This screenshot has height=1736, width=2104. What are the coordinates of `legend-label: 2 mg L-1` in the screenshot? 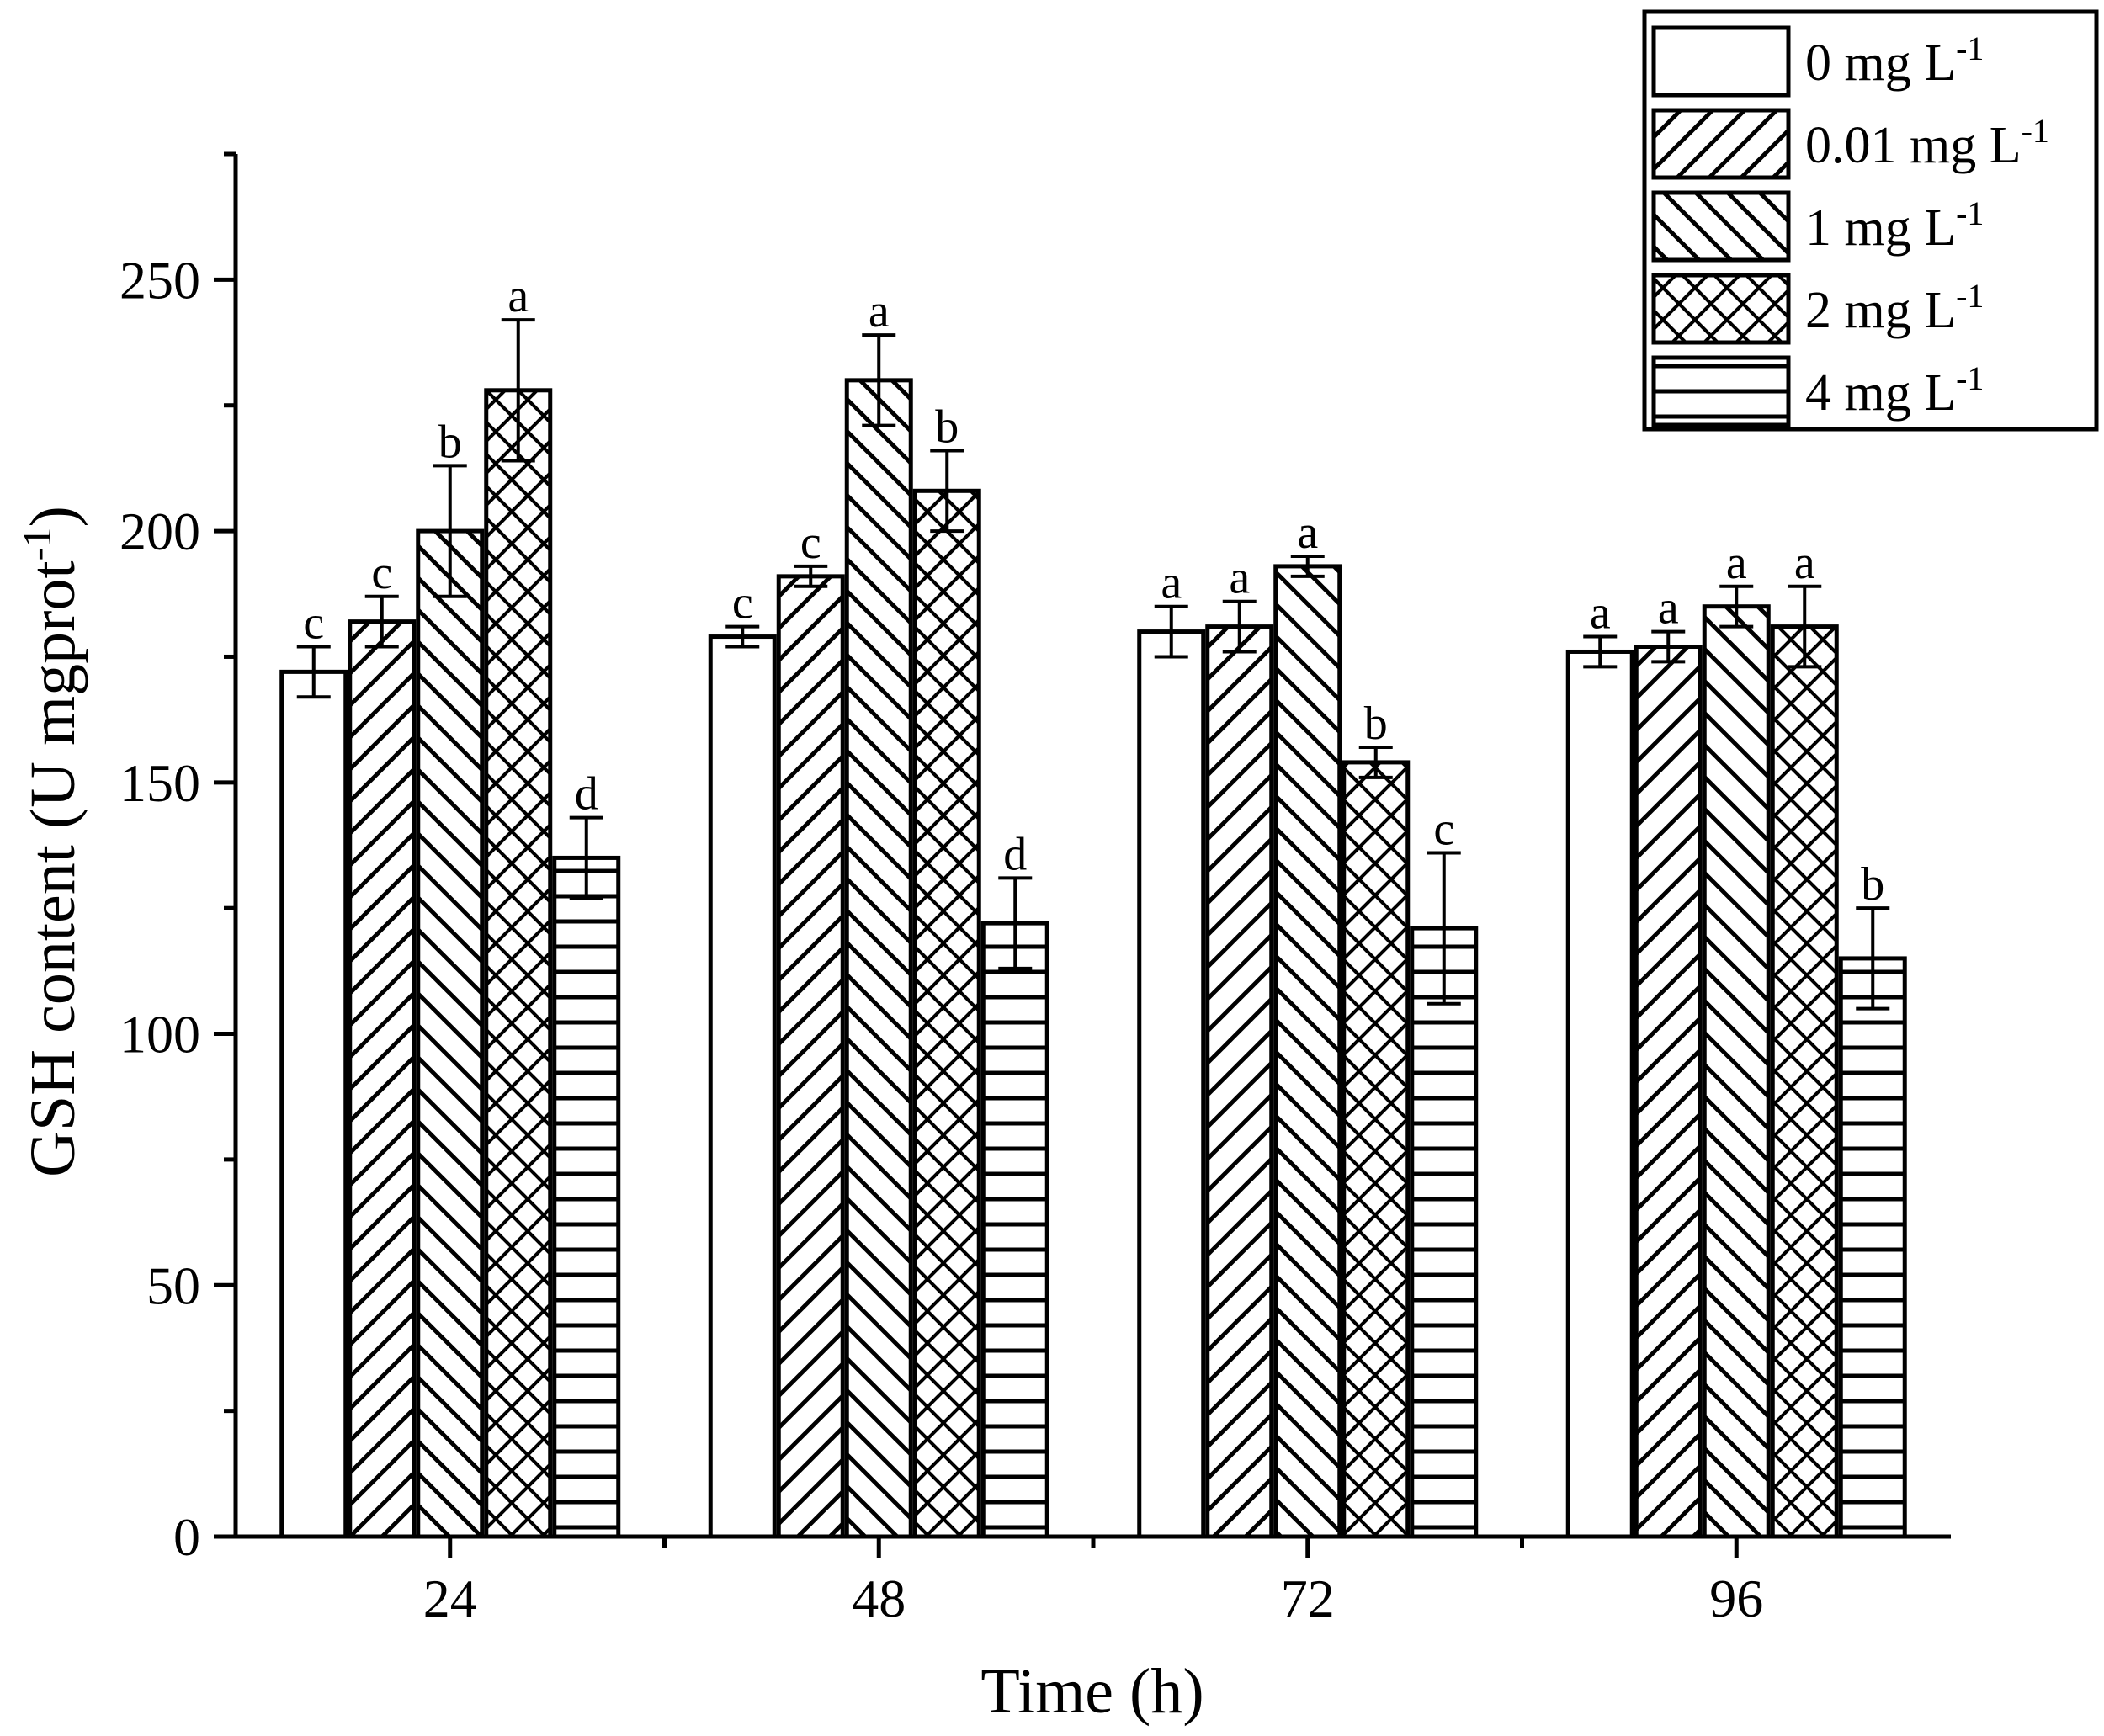 It's located at (1894, 308).